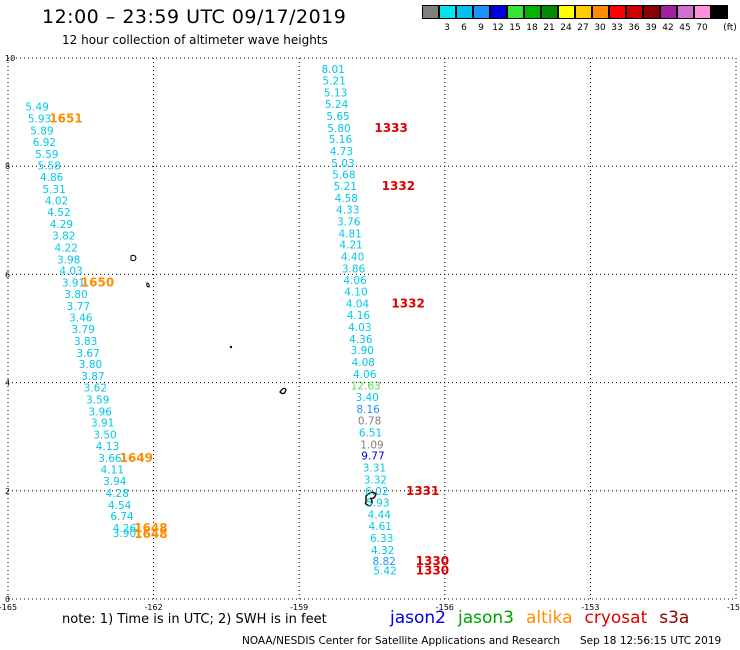  What do you see at coordinates (365, 375) in the screenshot?
I see `wave-height-value: 4.06` at bounding box center [365, 375].